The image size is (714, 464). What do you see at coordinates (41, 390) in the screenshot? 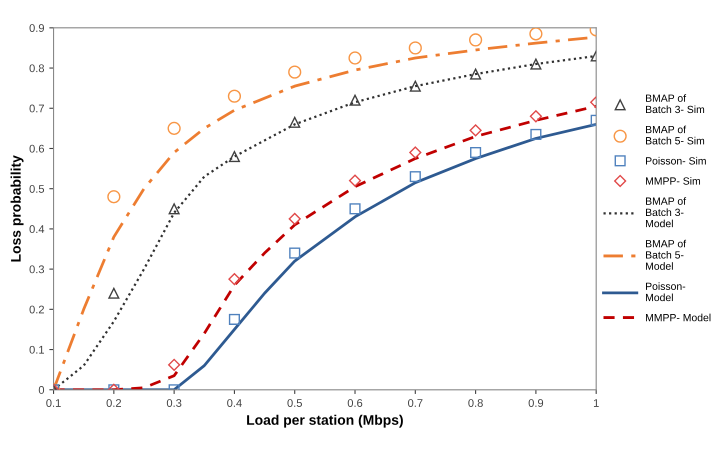
I see `y-tick-label: 0` at bounding box center [41, 390].